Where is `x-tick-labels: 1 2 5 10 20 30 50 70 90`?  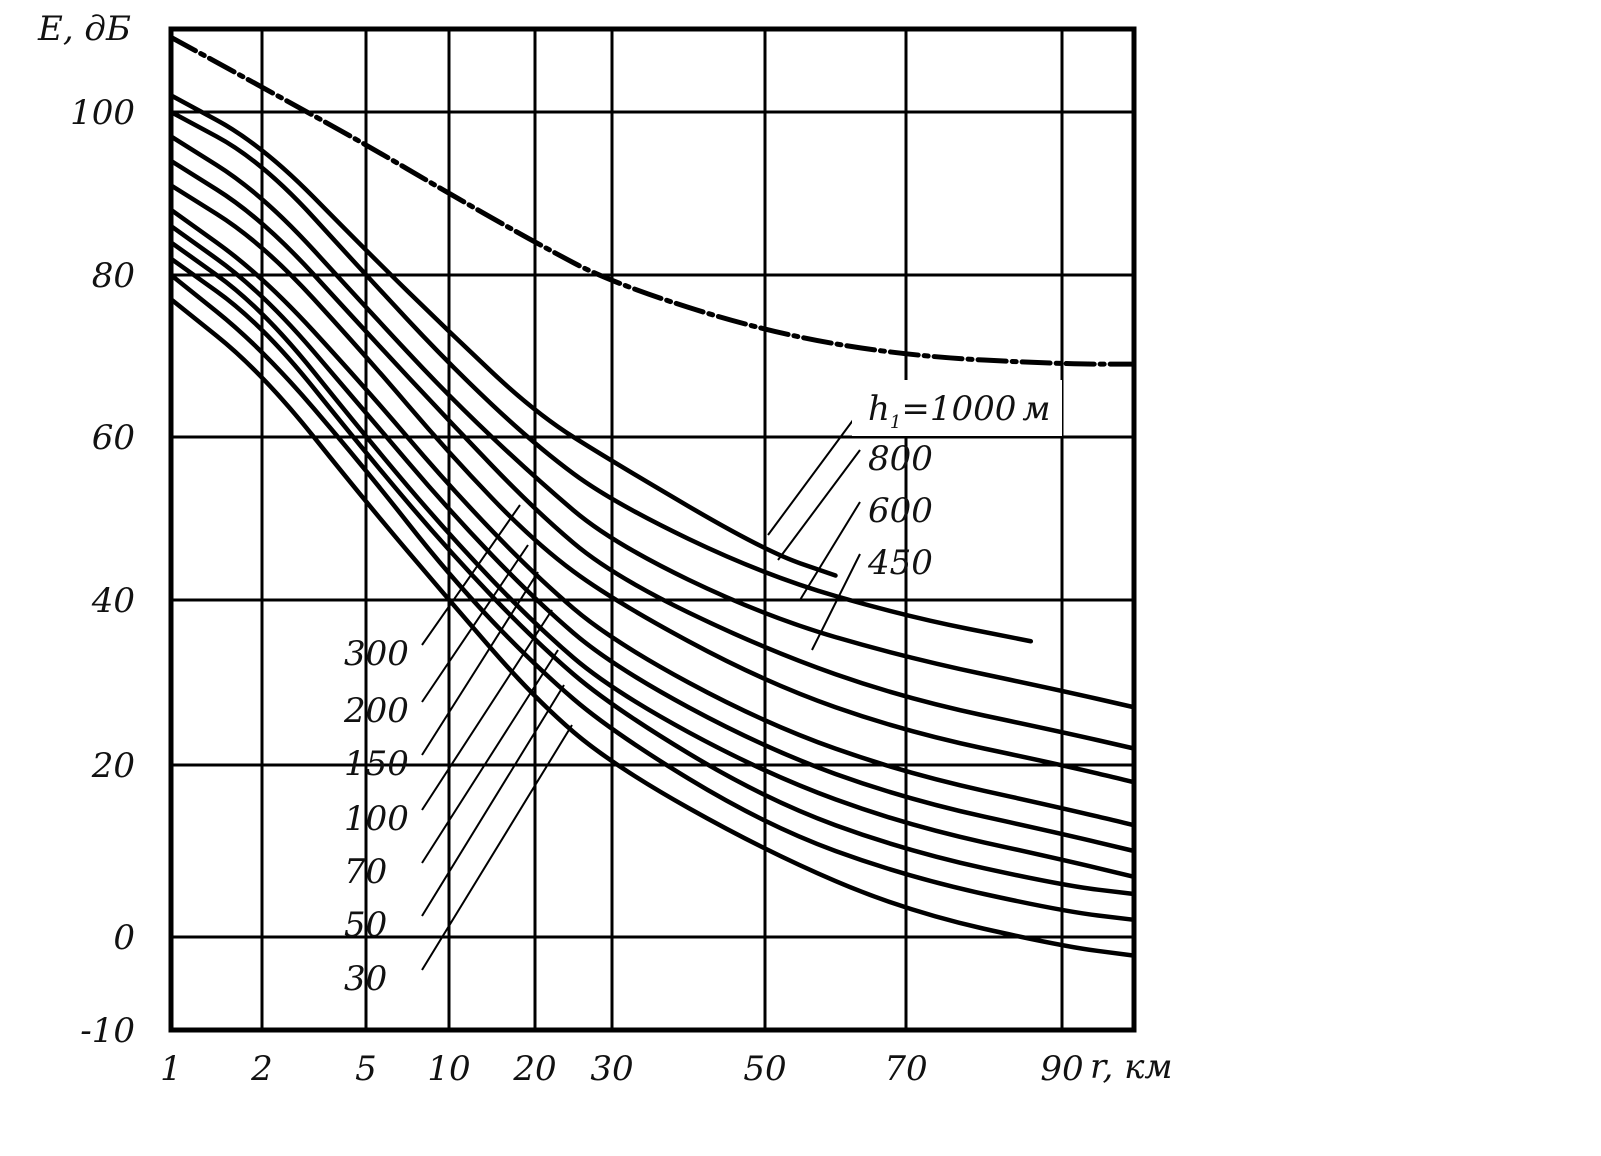 x-tick-labels: 1 2 5 10 20 30 50 70 90 is located at coordinates (621, 1069).